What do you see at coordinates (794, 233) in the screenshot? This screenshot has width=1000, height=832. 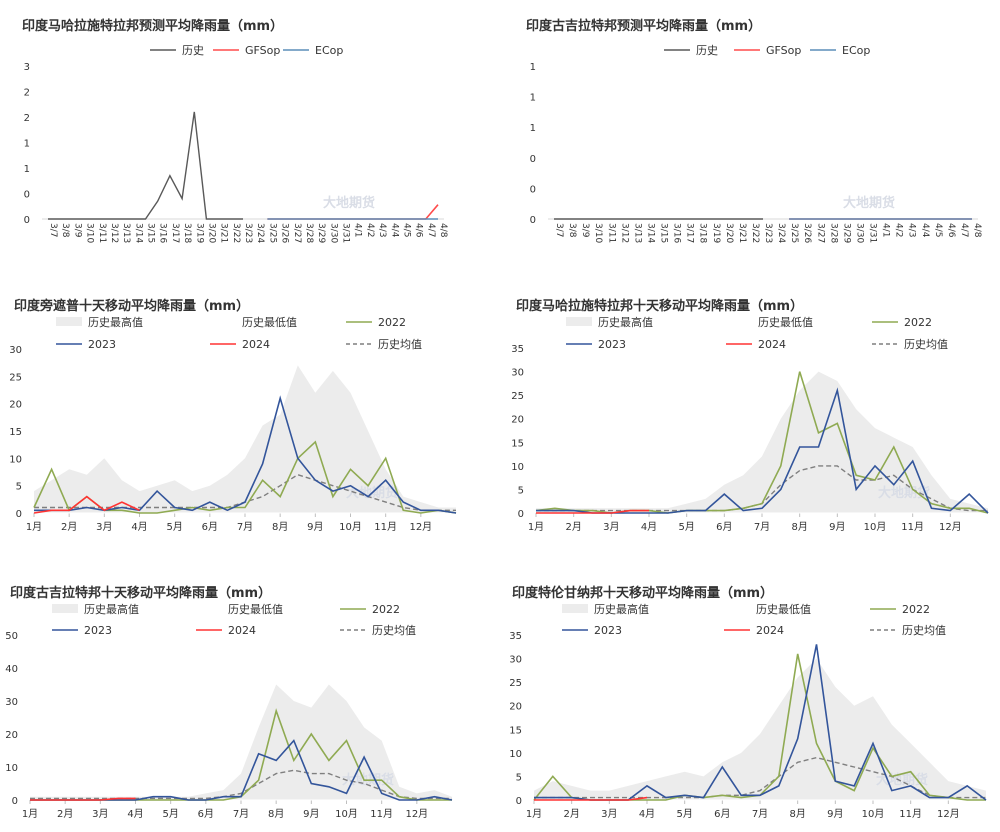 I see `x-tick-label: 3/25` at bounding box center [794, 233].